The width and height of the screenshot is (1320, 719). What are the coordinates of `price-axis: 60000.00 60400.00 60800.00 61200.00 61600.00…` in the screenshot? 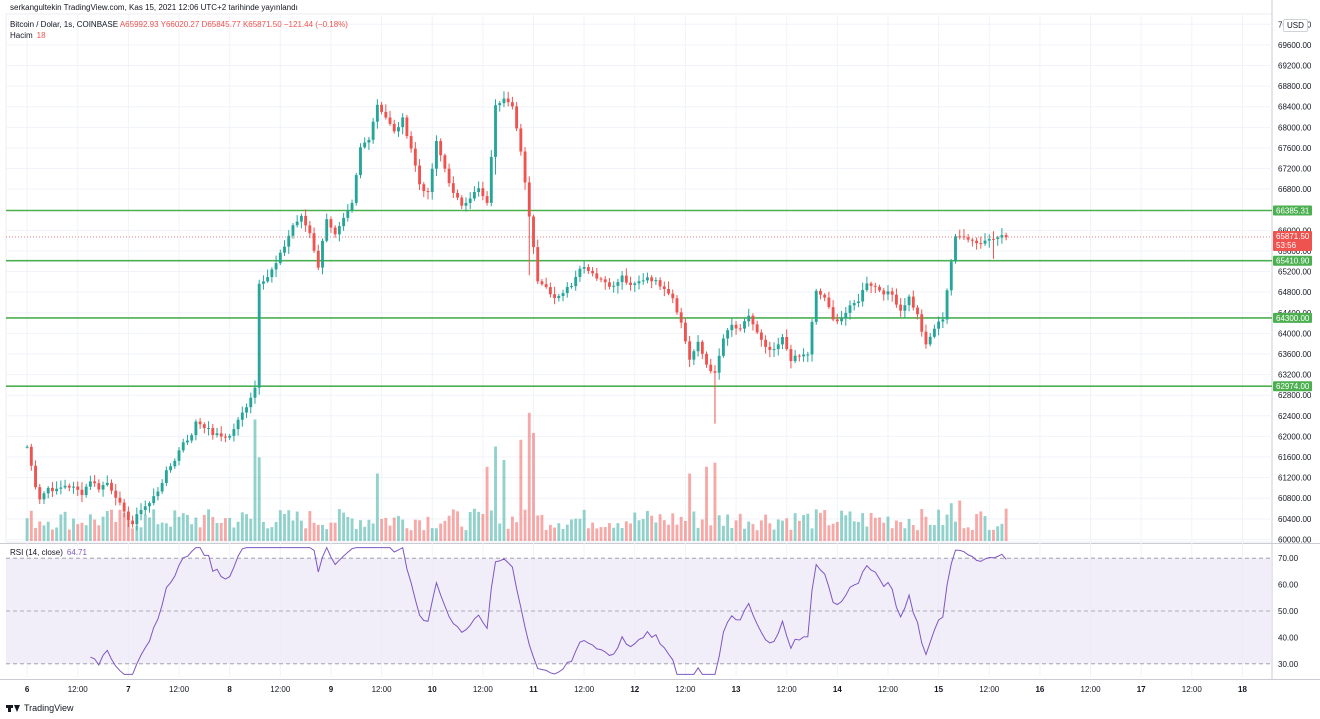 It's located at (1292, 344).